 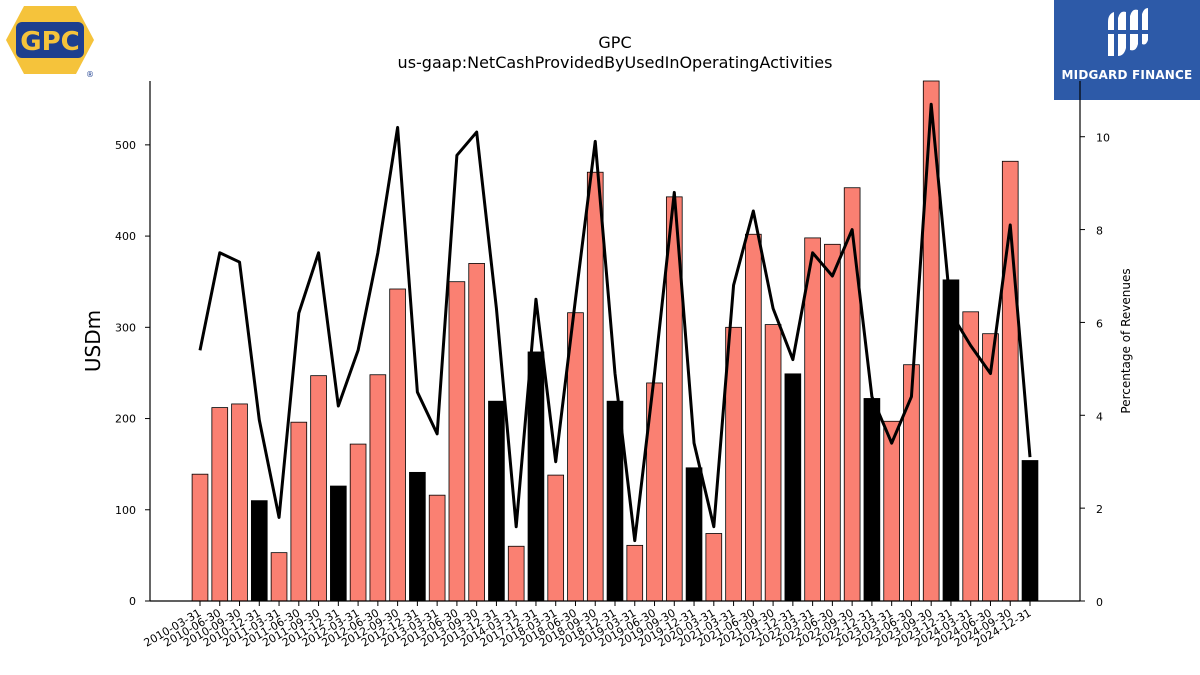 I want to click on y-tick-label: 500, so click(x=125, y=145).